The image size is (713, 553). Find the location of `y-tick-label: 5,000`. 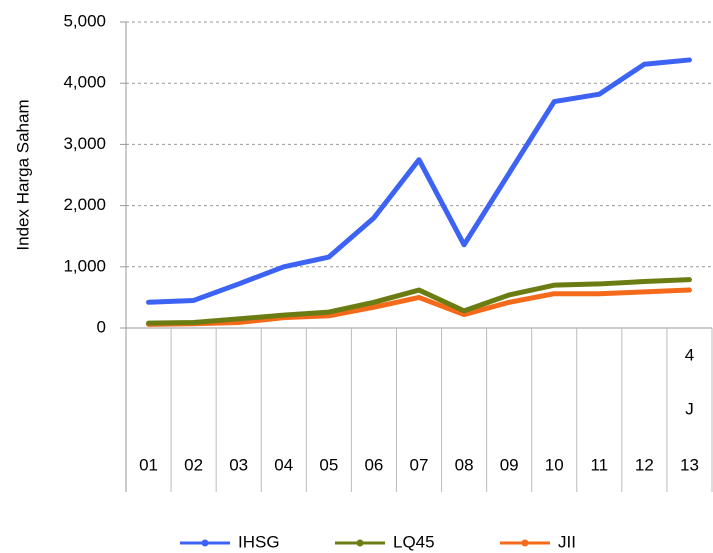

y-tick-label: 5,000 is located at coordinates (84, 20).